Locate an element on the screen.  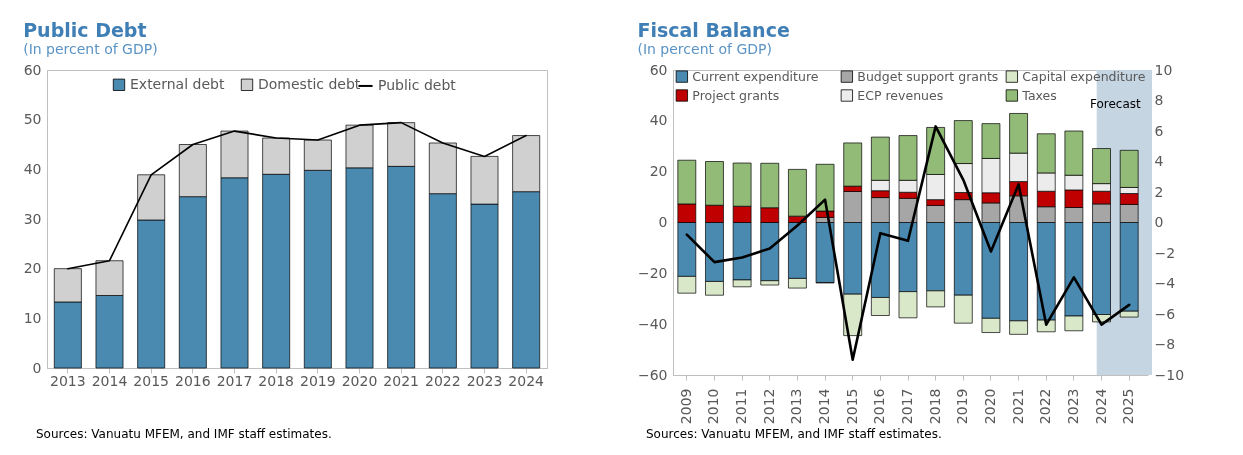
y2-tick-label: 6 is located at coordinates (1159, 130).